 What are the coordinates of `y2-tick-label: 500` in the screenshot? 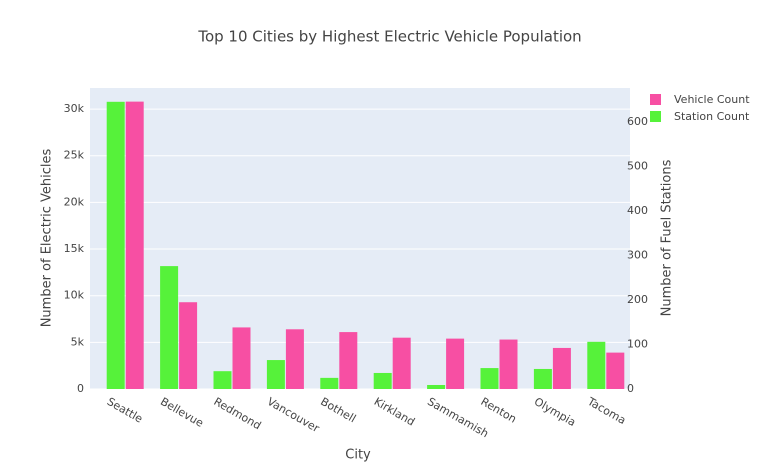 It's located at (637, 165).